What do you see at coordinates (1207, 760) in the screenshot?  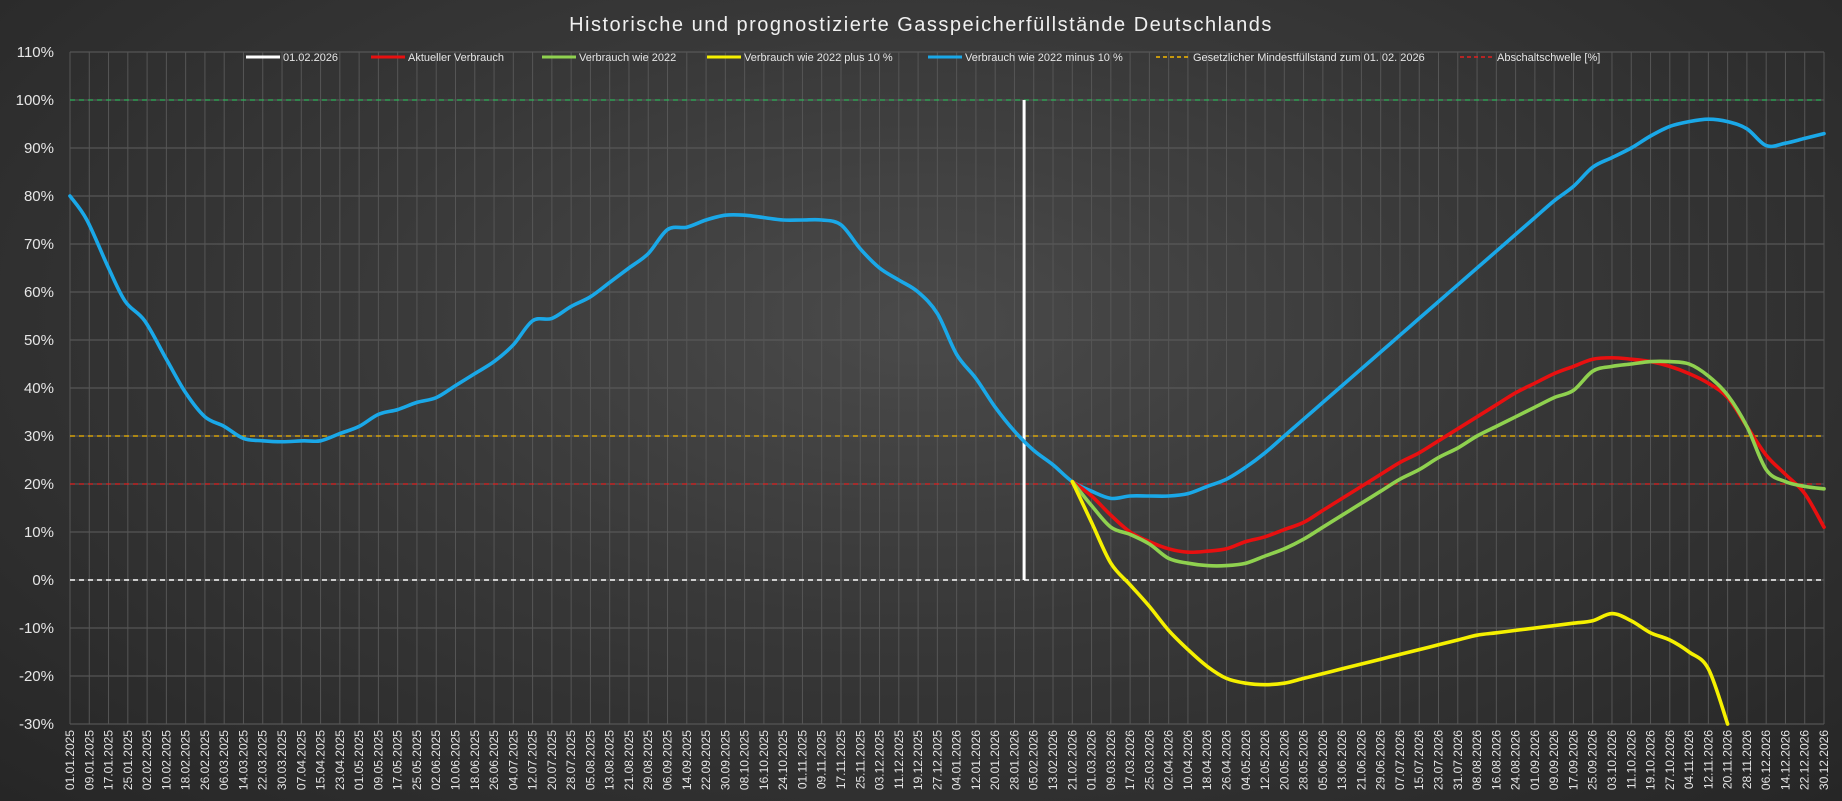 I see `x-tick-label: 18.04.2026` at bounding box center [1207, 760].